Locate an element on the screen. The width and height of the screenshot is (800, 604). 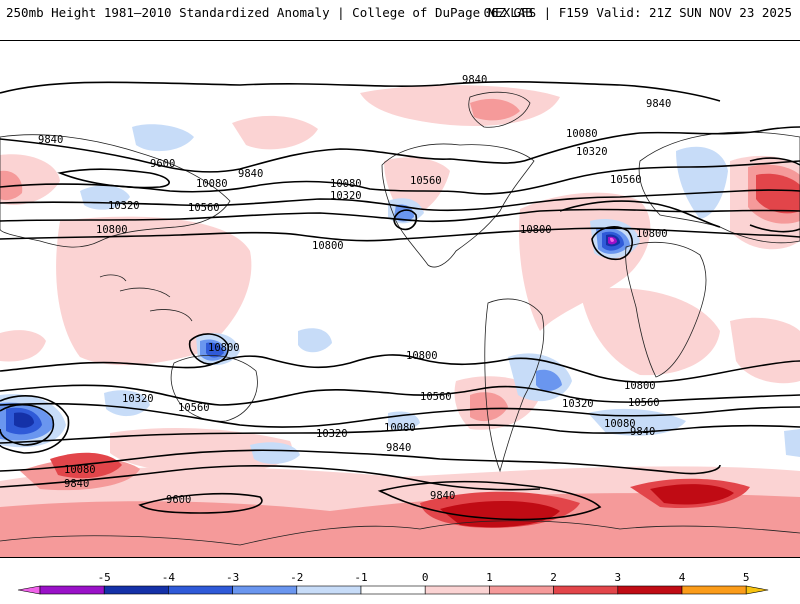
coastline-greenland is located at coordinates (499, 109).